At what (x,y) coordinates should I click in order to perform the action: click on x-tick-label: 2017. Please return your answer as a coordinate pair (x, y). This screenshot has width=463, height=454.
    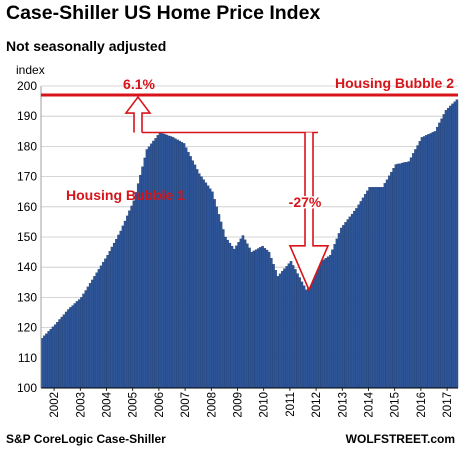
    Looking at the image, I should click on (448, 405).